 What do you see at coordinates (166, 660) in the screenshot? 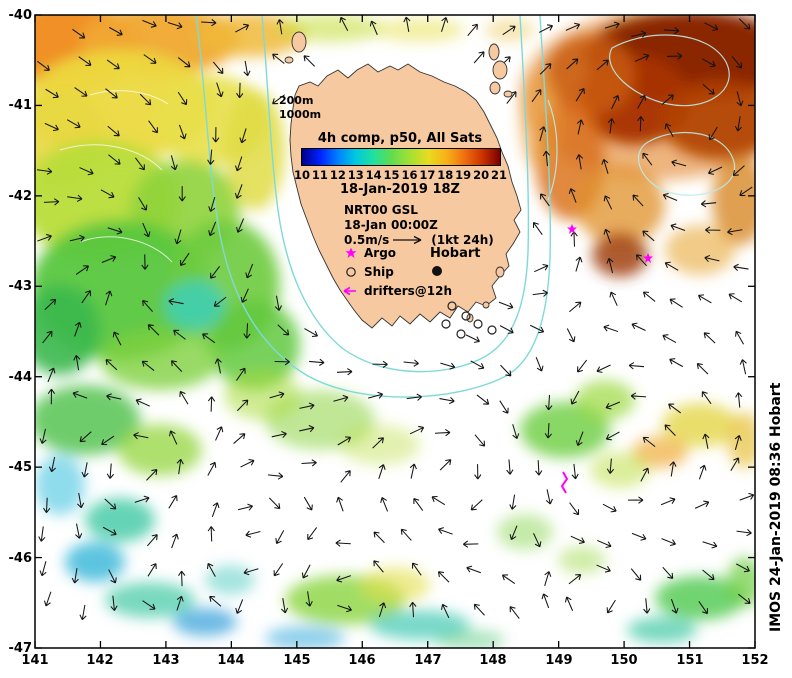
I see `x-axis-tick-label: 143` at bounding box center [166, 660].